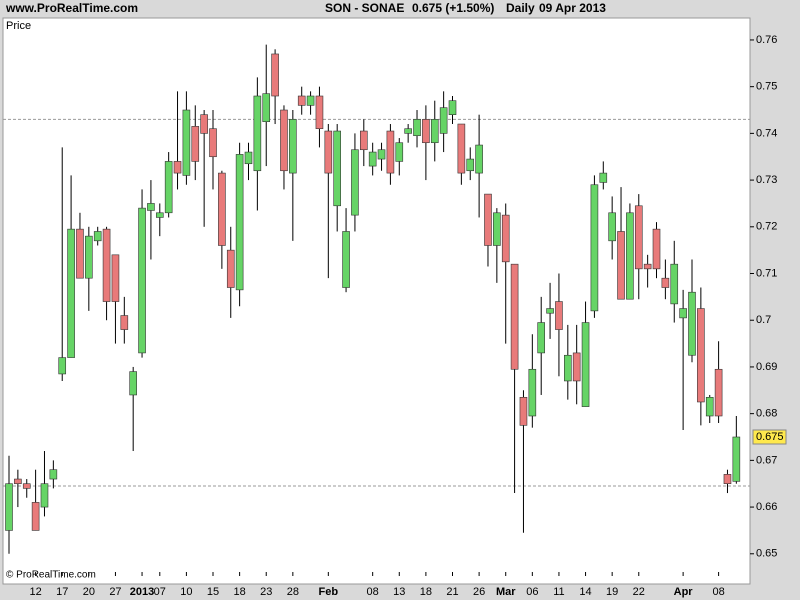 The image size is (800, 600). What do you see at coordinates (766, 40) in the screenshot?
I see `y-tick-label: 0.76` at bounding box center [766, 40].